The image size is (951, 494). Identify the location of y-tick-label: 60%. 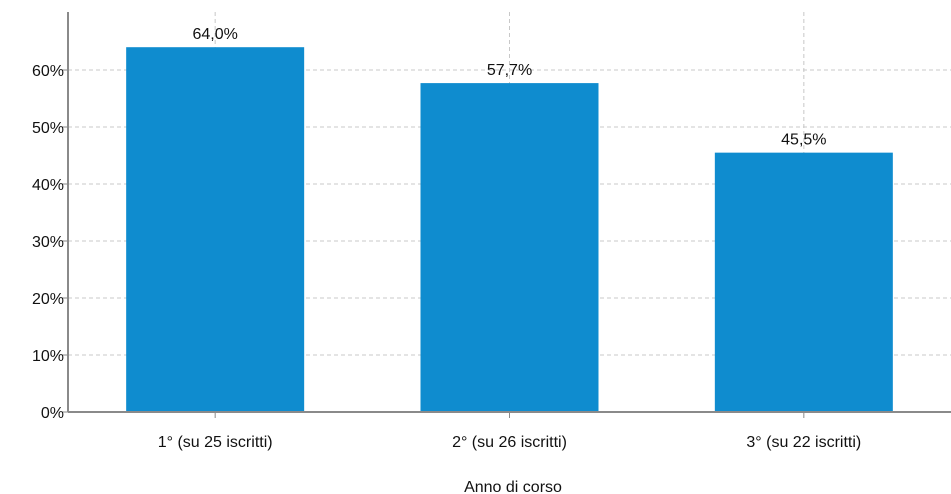
(48, 71).